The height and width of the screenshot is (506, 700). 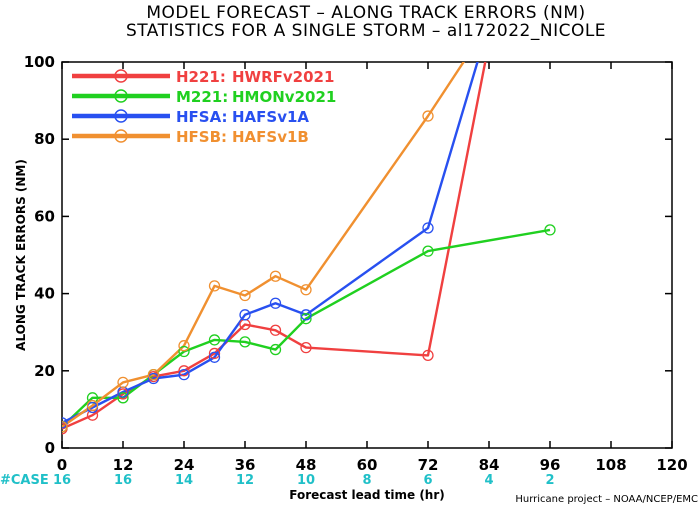 What do you see at coordinates (549, 480) in the screenshot?
I see `case-count: 2` at bounding box center [549, 480].